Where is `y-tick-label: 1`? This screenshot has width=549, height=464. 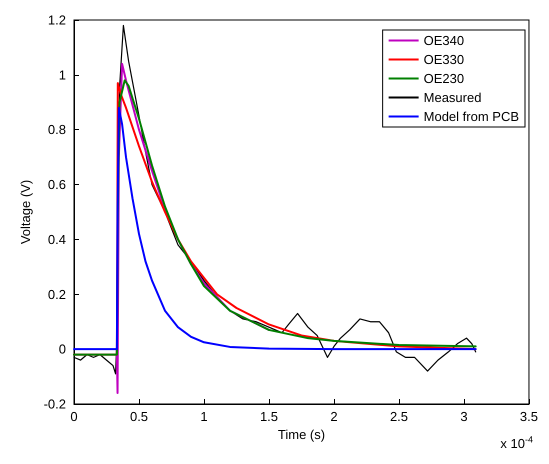 y-tick-label: 1 is located at coordinates (62, 74).